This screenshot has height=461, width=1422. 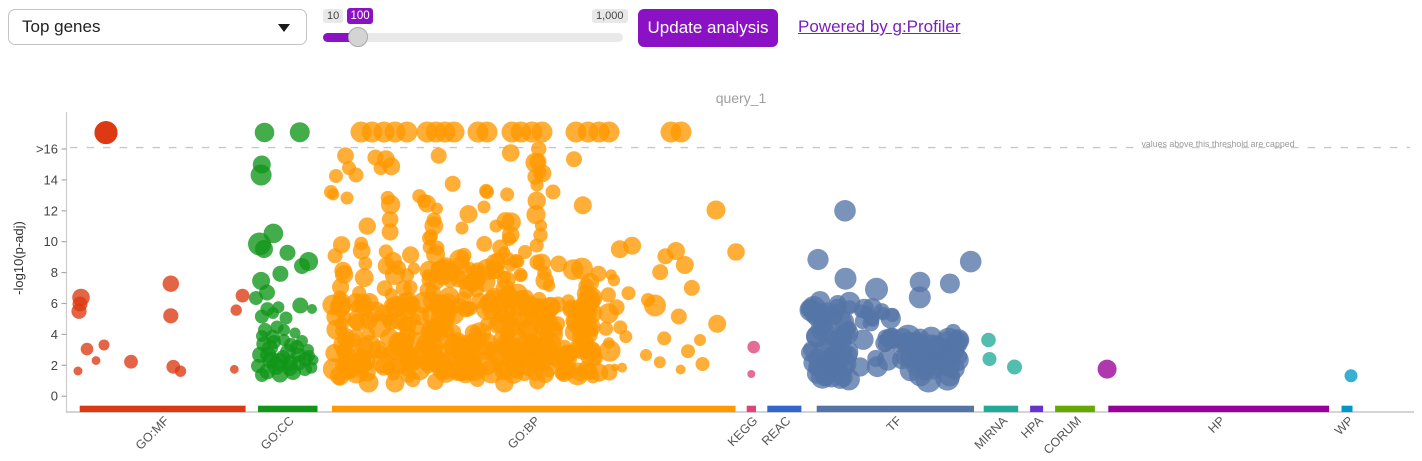 What do you see at coordinates (54, 365) in the screenshot?
I see `svg-text: 2` at bounding box center [54, 365].